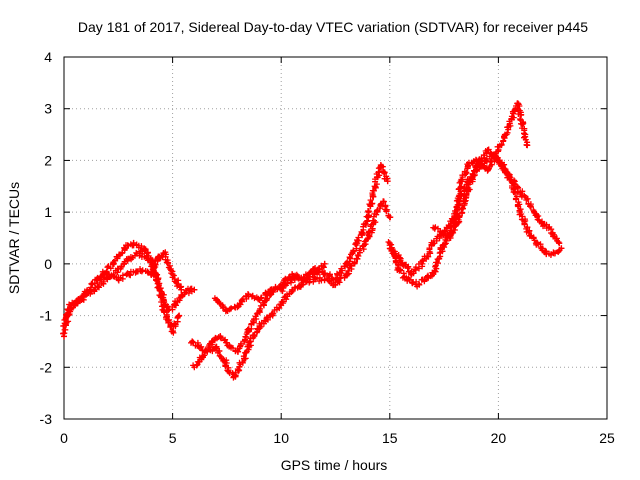 This screenshot has width=640, height=480. I want to click on series-trace-d, so click(291, 289).